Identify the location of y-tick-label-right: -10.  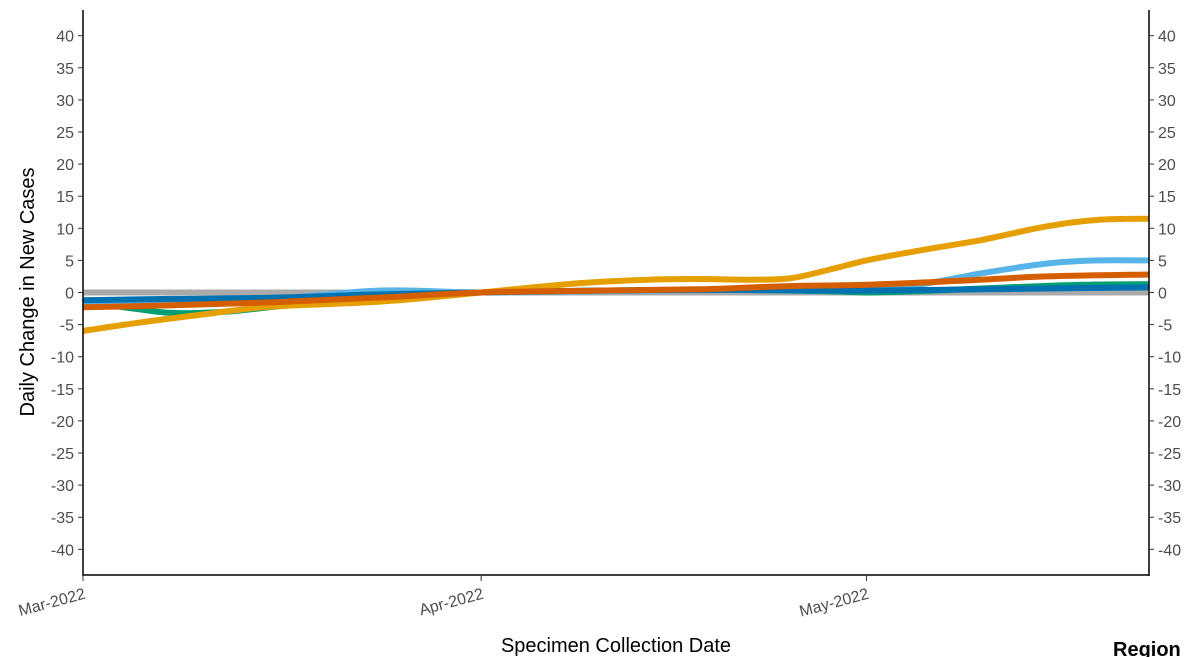
(1169, 358).